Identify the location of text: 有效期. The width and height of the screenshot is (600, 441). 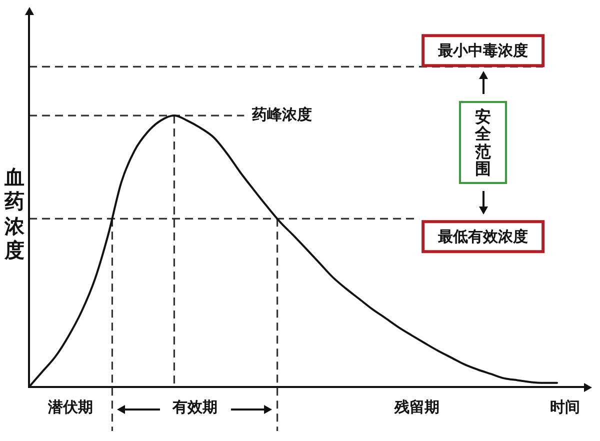
(194, 407).